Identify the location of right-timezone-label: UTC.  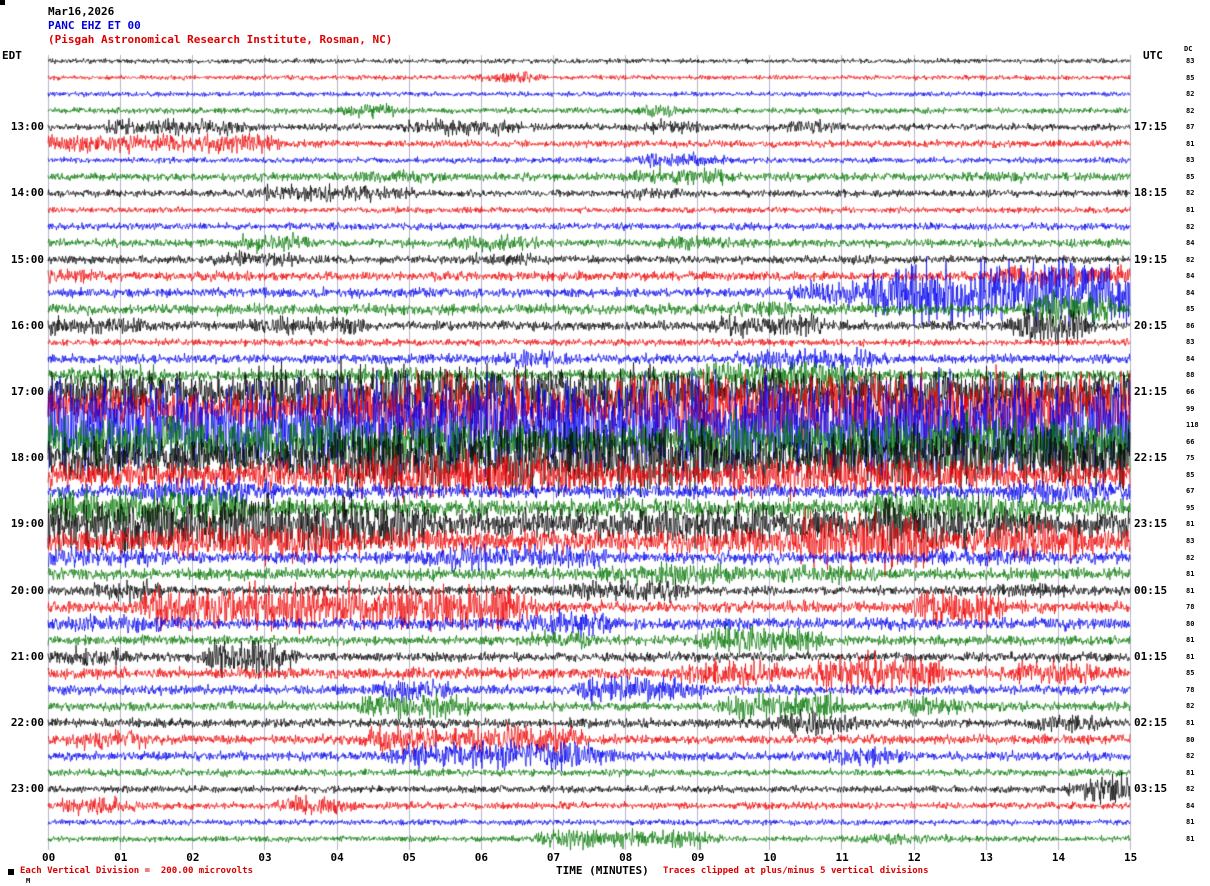
(1153, 55).